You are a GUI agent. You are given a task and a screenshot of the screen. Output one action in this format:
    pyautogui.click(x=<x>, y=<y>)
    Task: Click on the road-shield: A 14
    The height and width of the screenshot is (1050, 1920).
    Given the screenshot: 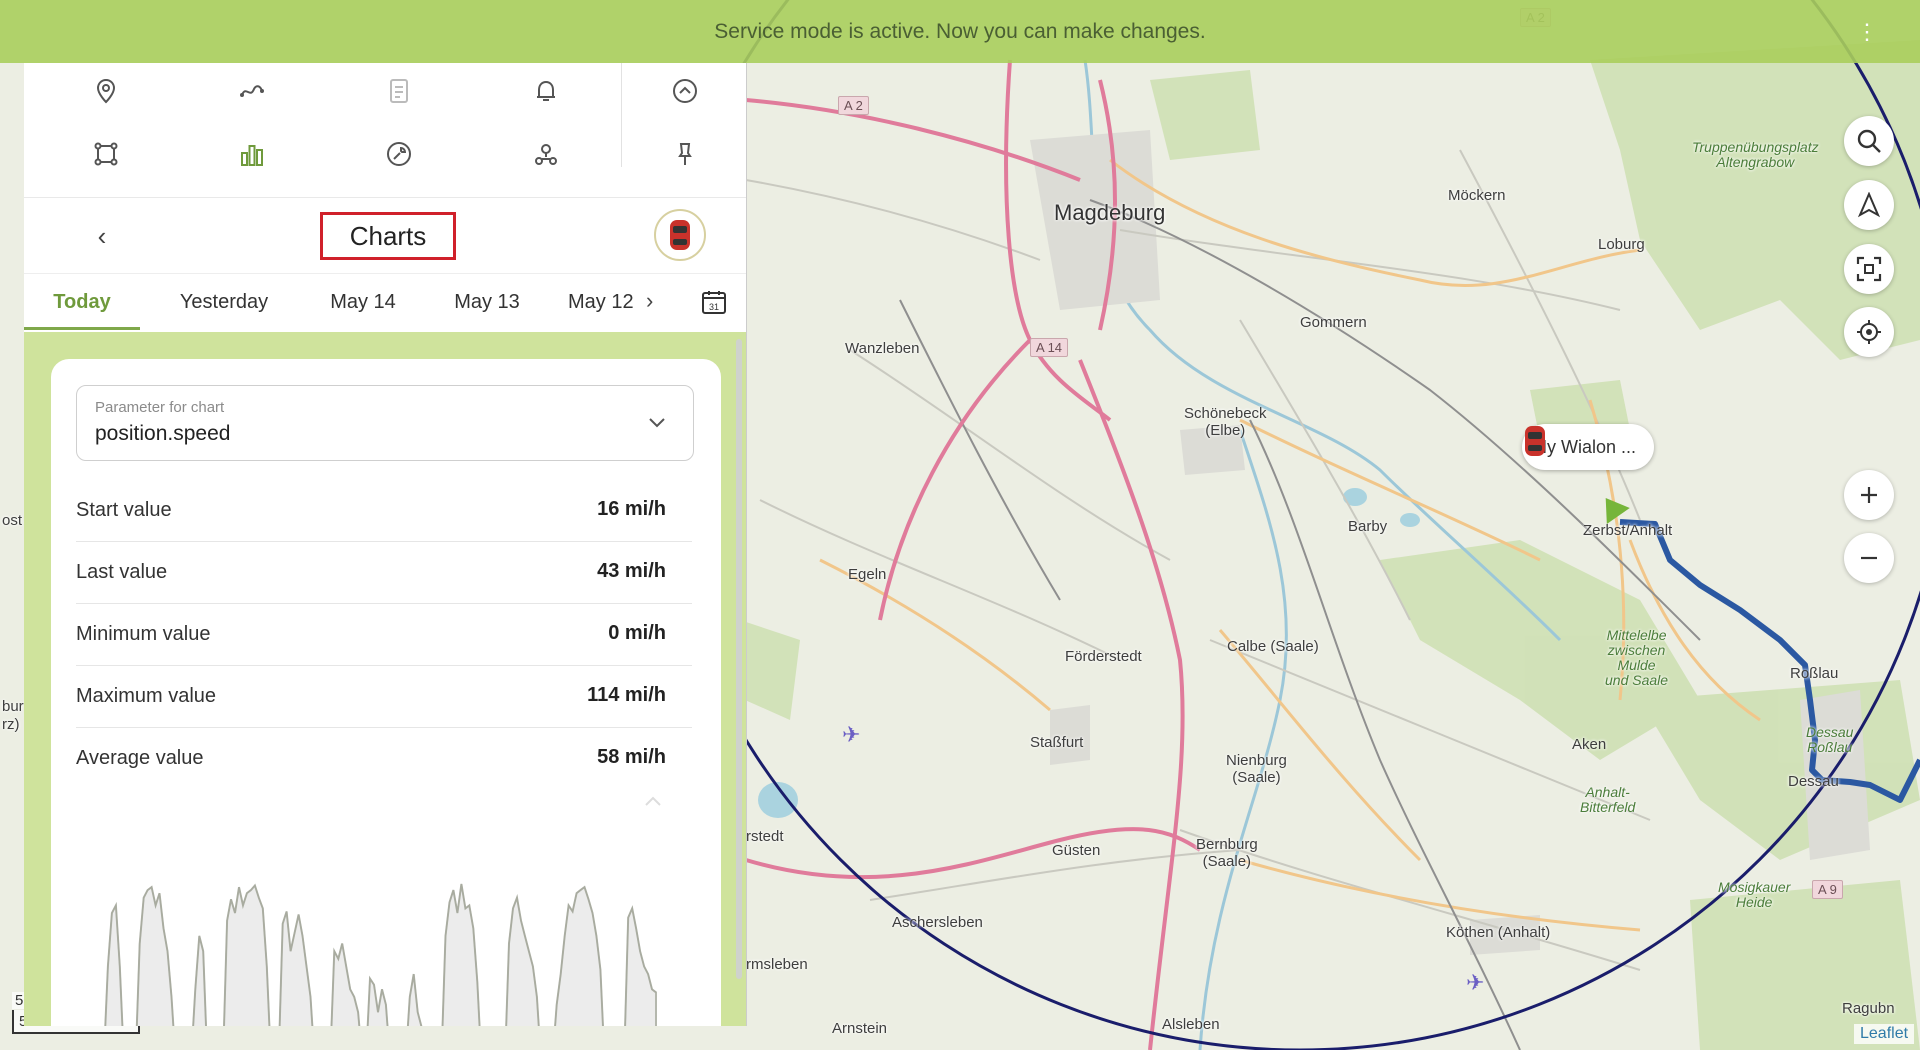 What is the action you would take?
    pyautogui.click(x=1049, y=347)
    